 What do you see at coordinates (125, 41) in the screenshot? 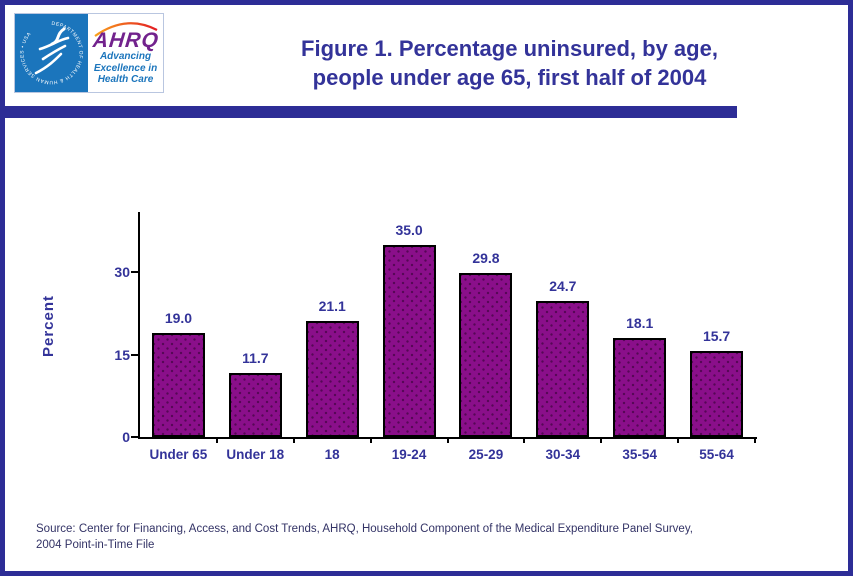
I see `ahrq-wordmark: AHRQ` at bounding box center [125, 41].